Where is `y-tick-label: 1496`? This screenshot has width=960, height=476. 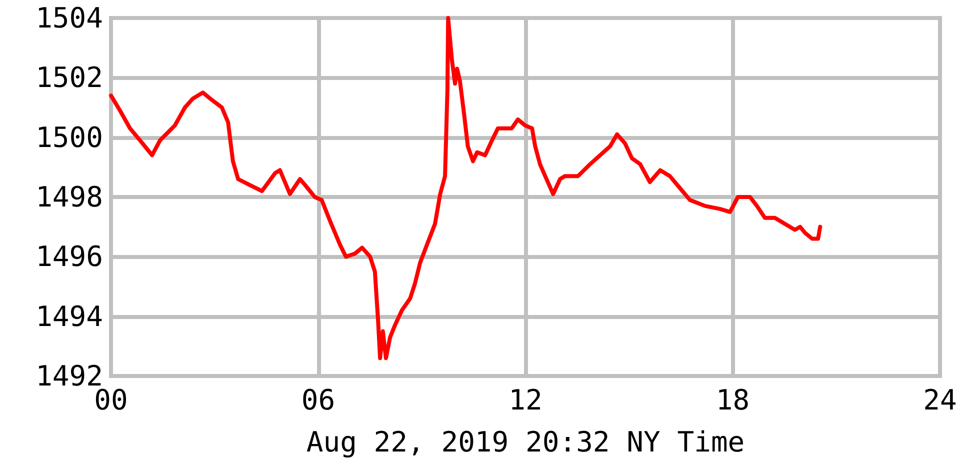
y-tick-label: 1496 is located at coordinates (69, 257).